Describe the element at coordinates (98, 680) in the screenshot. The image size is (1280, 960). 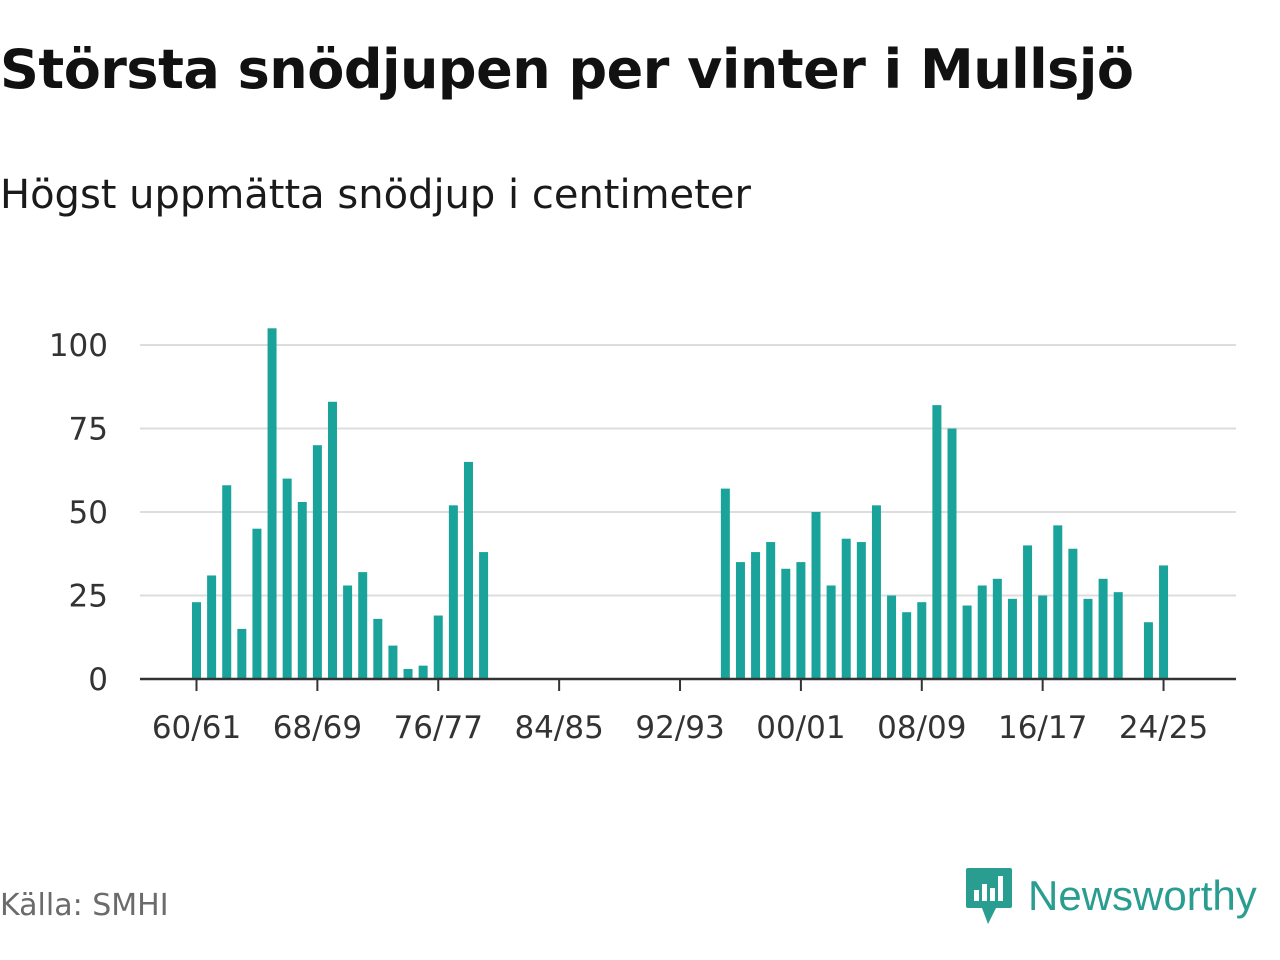
I see `y-tick-label: 0` at that location.